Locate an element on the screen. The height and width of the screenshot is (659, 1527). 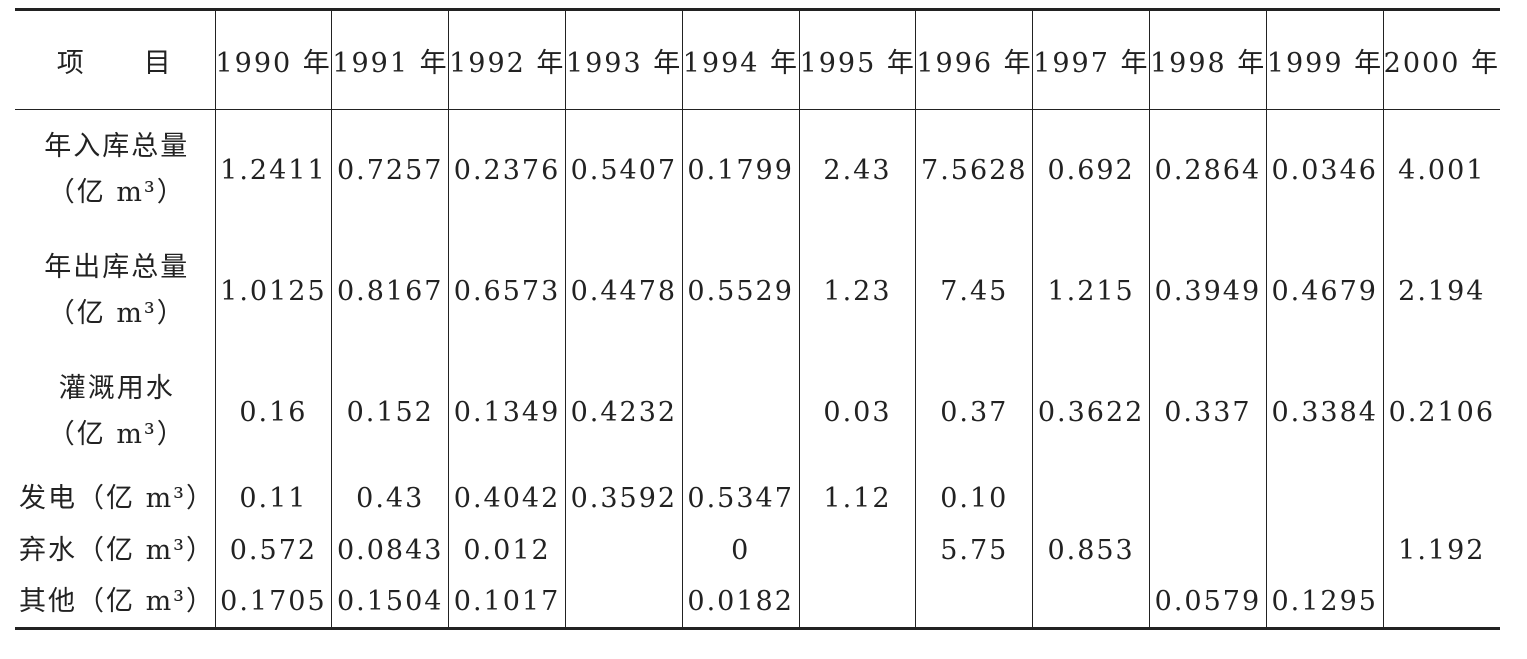
value-cell: 0.1017 is located at coordinates (507, 602).